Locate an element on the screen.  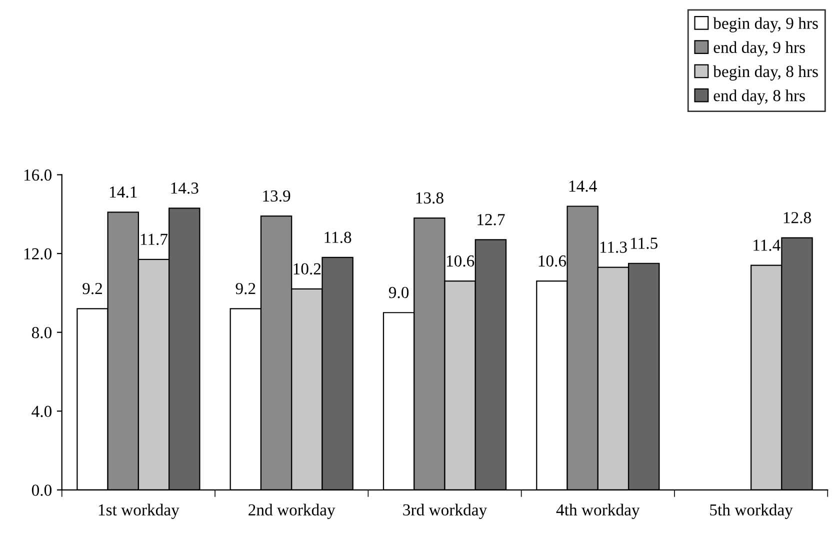
y-tick-label: 16.0 is located at coordinates (38, 175).